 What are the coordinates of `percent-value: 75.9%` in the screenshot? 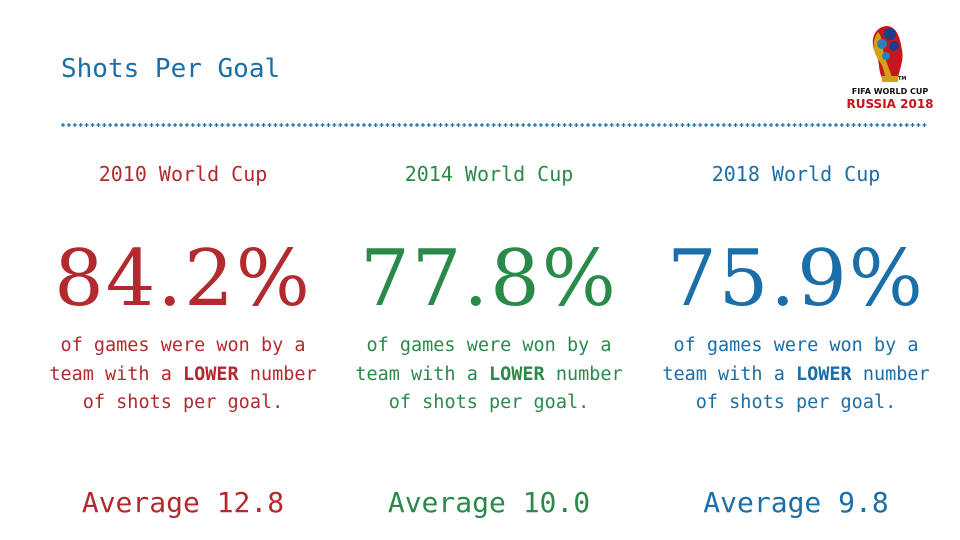 It's located at (796, 279).